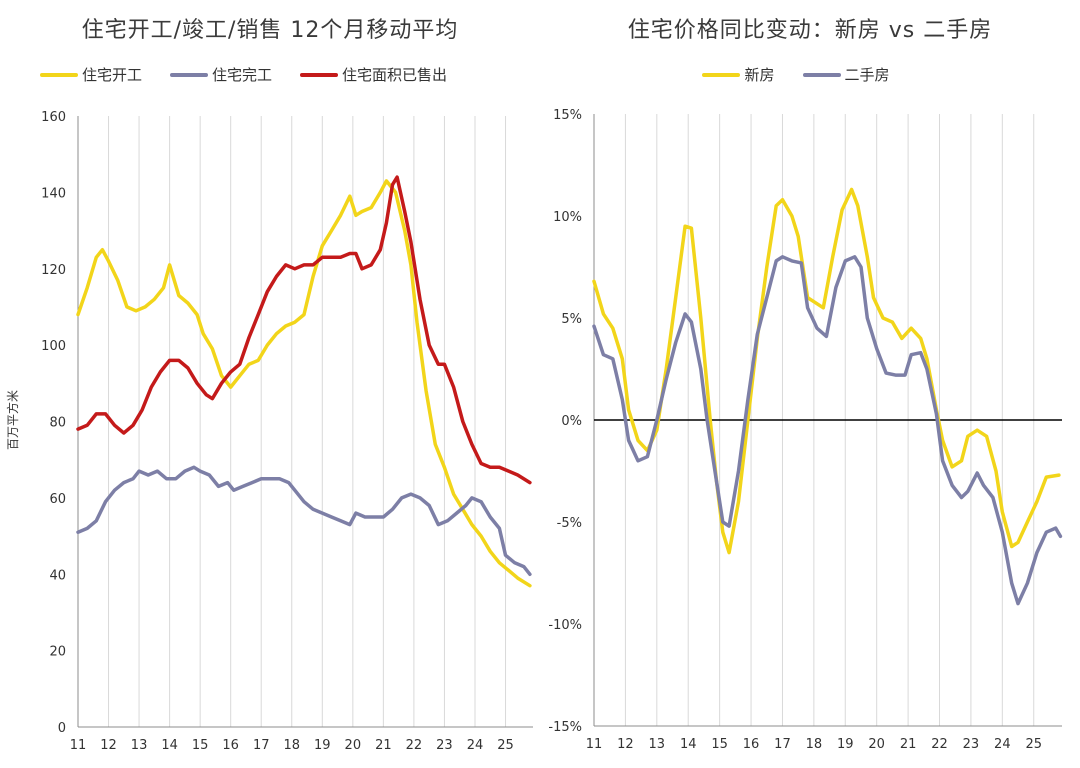 This screenshot has width=1080, height=768. I want to click on left-y-tick-label: 80, so click(57, 423).